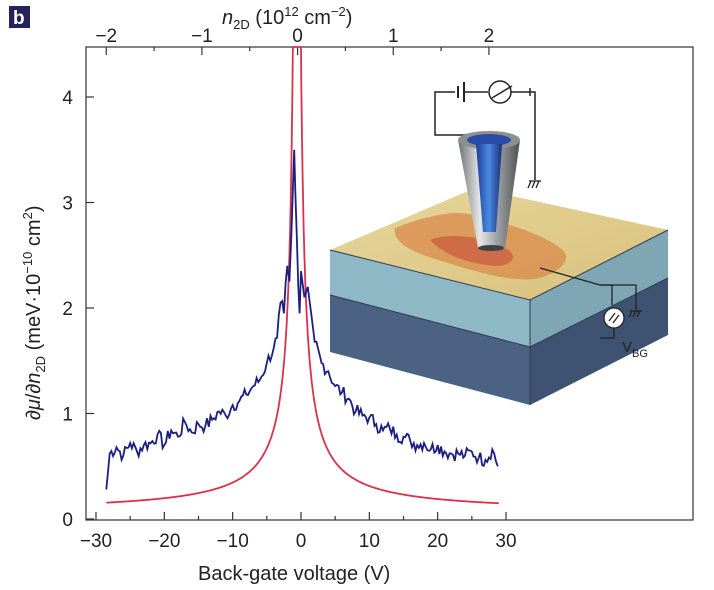  Describe the element at coordinates (164, 541) in the screenshot. I see `x-tick-label: −20` at that location.